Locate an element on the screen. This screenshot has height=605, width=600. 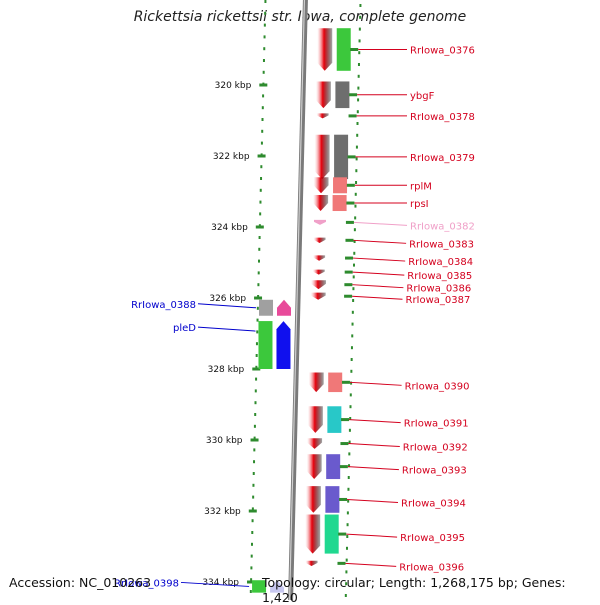
ruler-tick-label: 330 kbp is located at coordinates (224, 441).